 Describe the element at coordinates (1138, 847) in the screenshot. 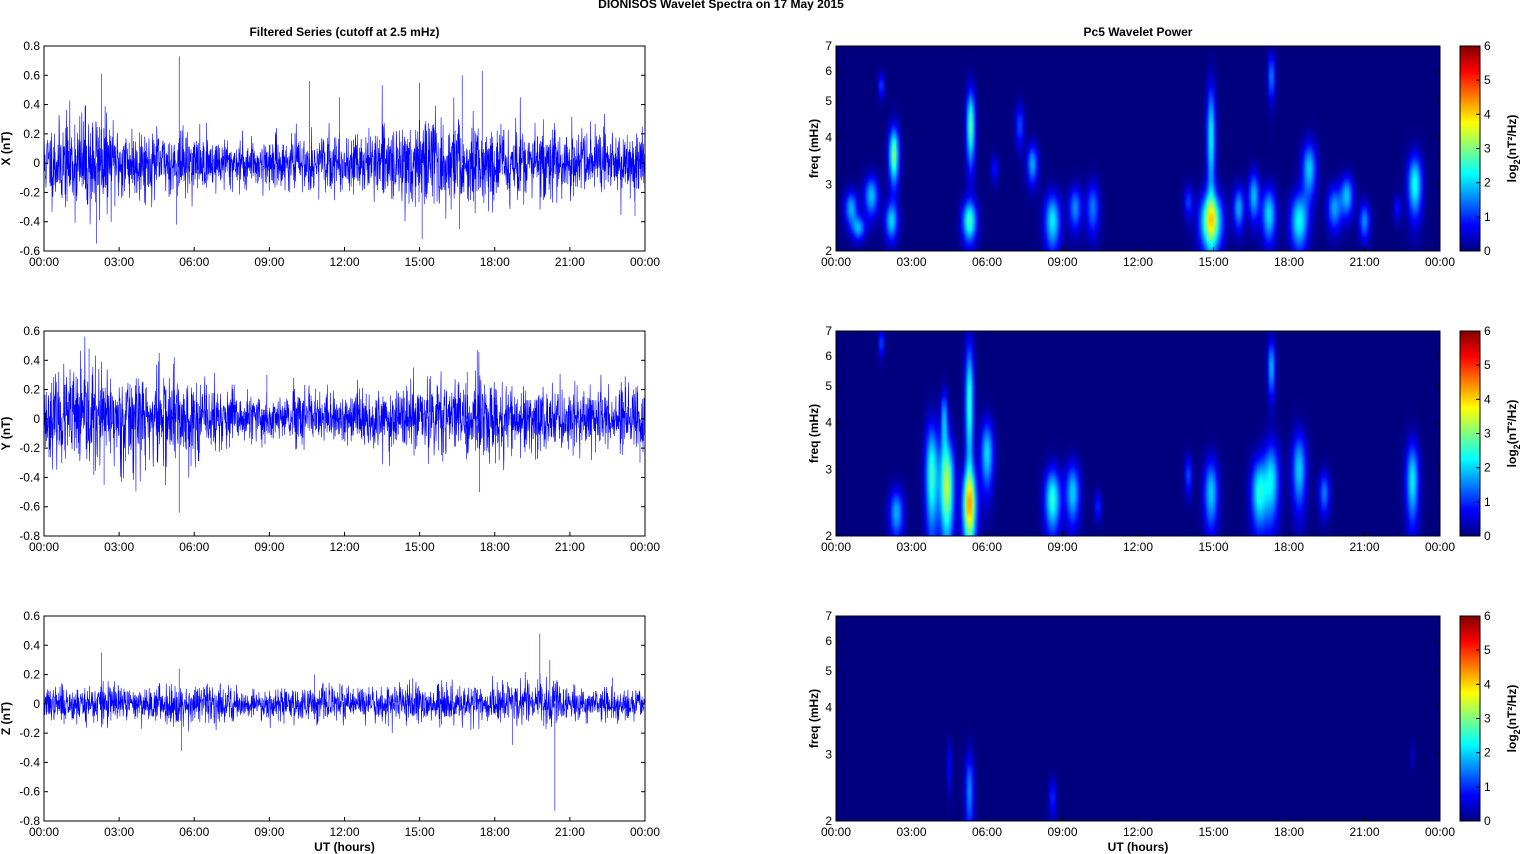

I see `spectrum-xlabel: UT (hours)` at that location.